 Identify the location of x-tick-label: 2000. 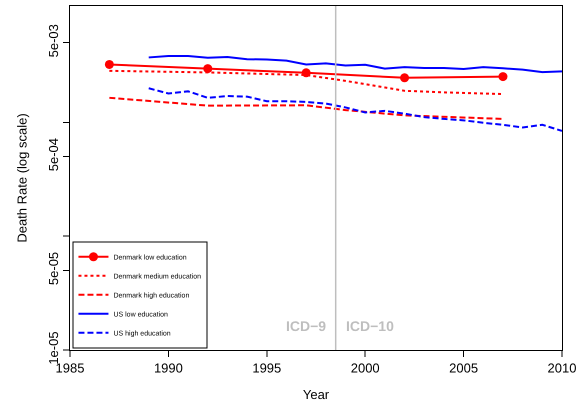
(365, 368).